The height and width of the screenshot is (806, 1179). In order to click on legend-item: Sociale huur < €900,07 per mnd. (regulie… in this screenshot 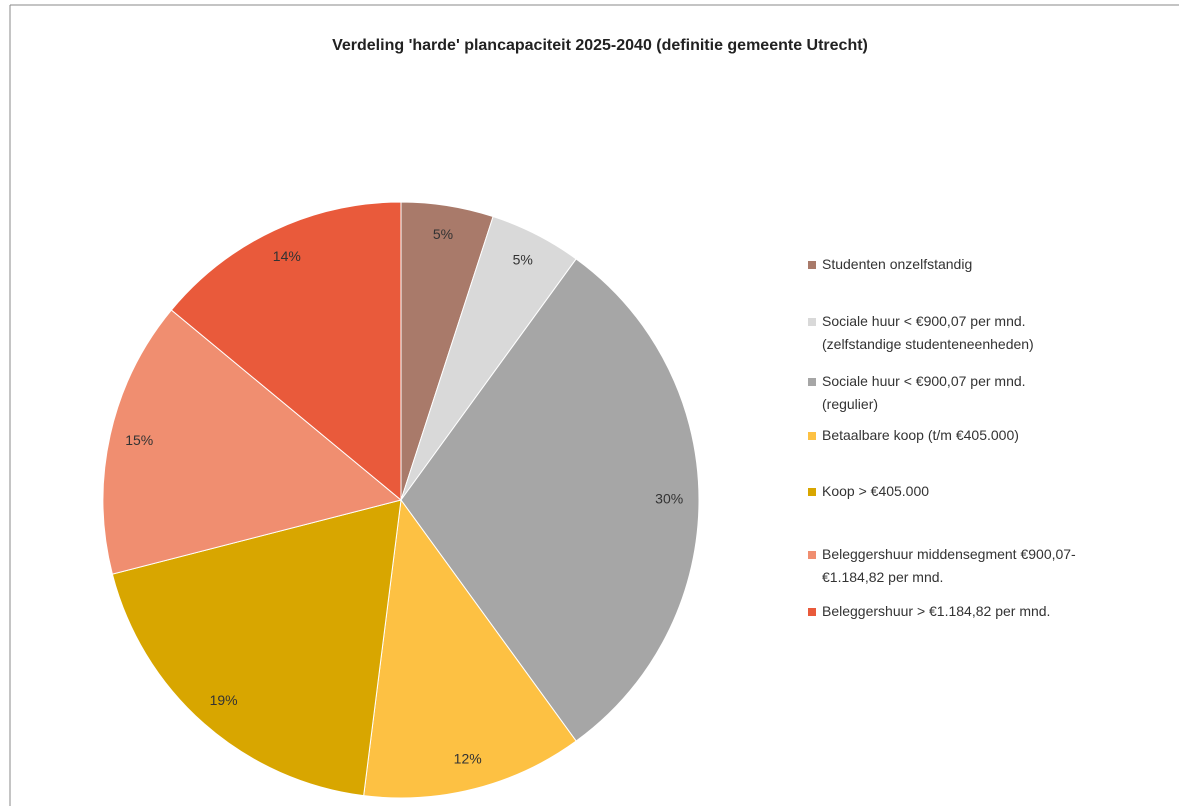, I will do `click(917, 393)`.